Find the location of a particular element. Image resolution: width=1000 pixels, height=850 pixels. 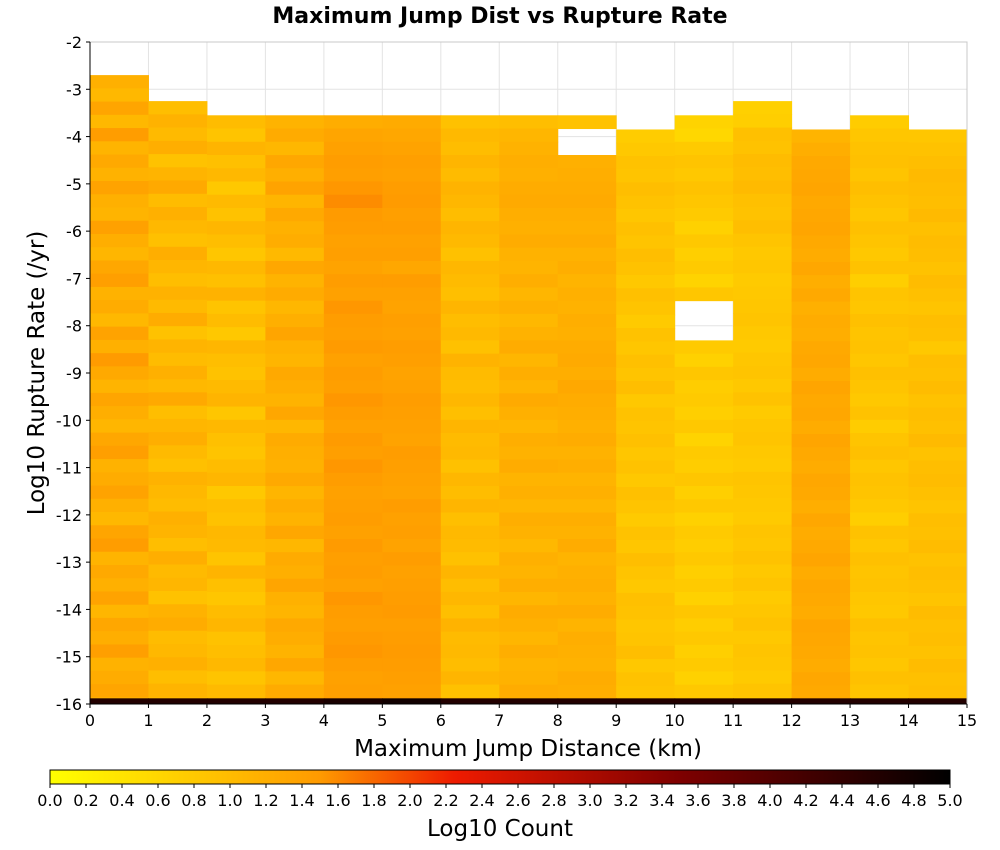

x-tick-label: 7 is located at coordinates (499, 720).